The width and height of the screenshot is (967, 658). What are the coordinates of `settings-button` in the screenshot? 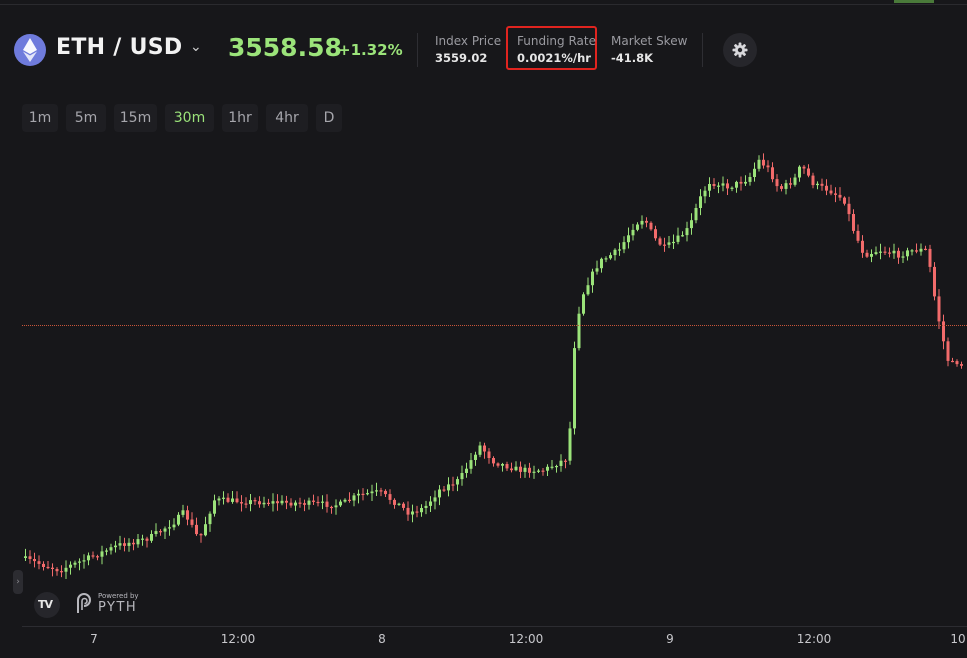 It's located at (740, 50).